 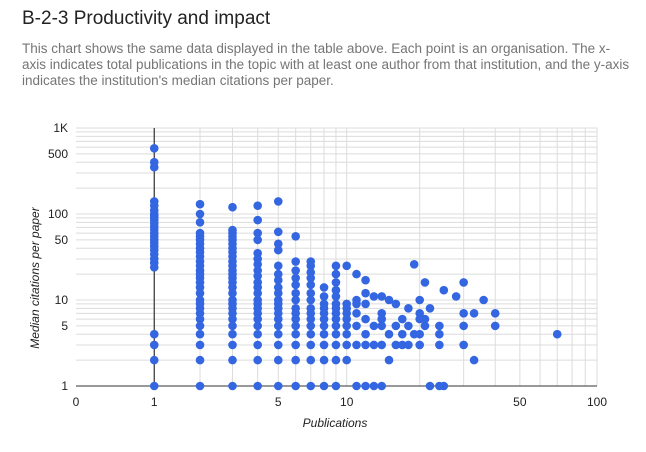 I want to click on x-tick-labels: 0 1 5 10 50 100, so click(x=340, y=402).